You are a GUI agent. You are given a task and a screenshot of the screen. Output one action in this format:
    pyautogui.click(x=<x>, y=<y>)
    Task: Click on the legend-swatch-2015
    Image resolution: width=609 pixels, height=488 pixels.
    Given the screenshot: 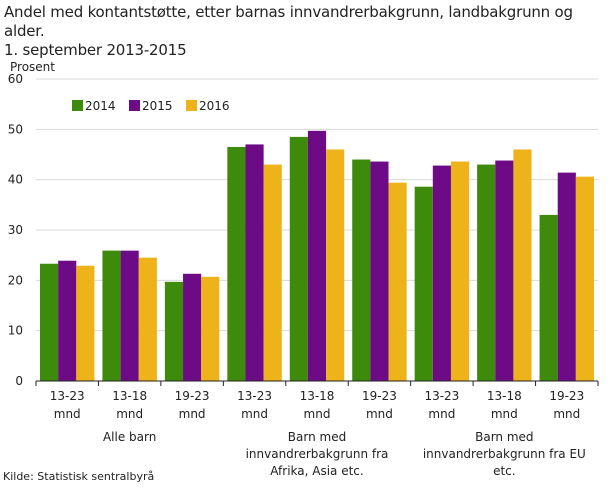 What is the action you would take?
    pyautogui.click(x=134, y=105)
    